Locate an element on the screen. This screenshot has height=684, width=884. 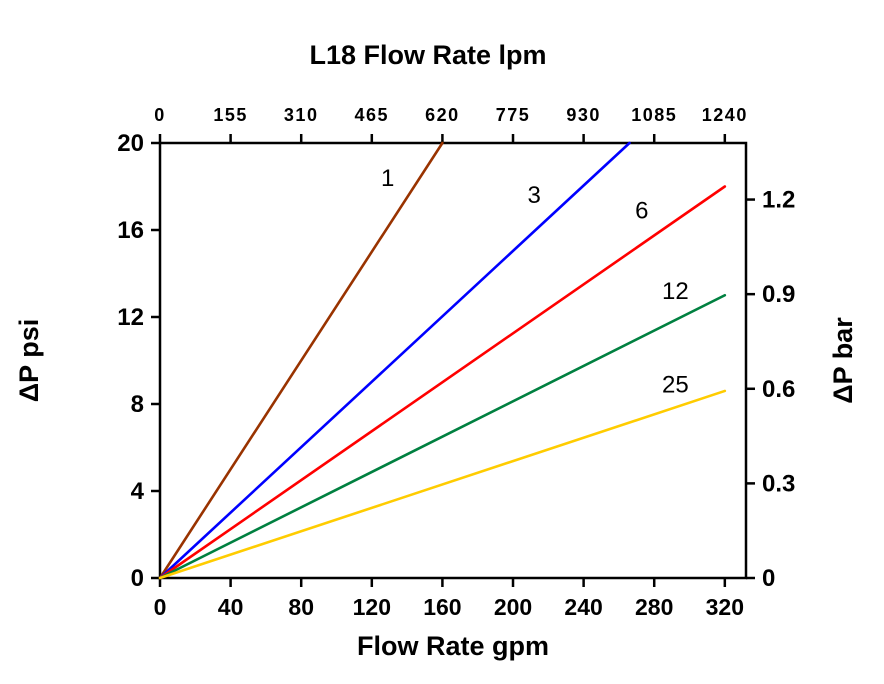
y-axis-title: ΔP psi is located at coordinates (29, 360).